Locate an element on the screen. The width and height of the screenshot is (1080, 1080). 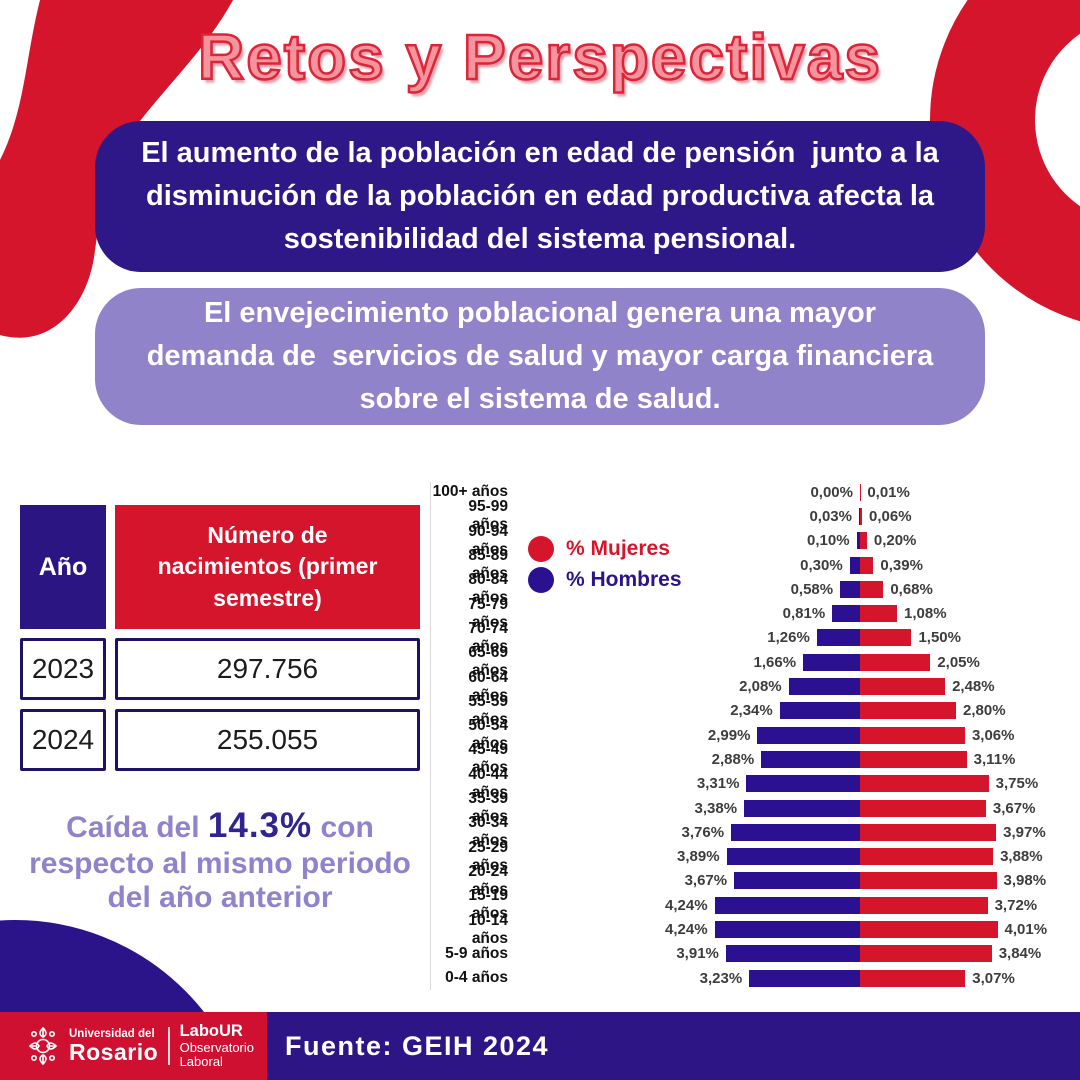
pyramid-row: 15-19 años 4,24% 3,72% is located at coordinates (745, 904).